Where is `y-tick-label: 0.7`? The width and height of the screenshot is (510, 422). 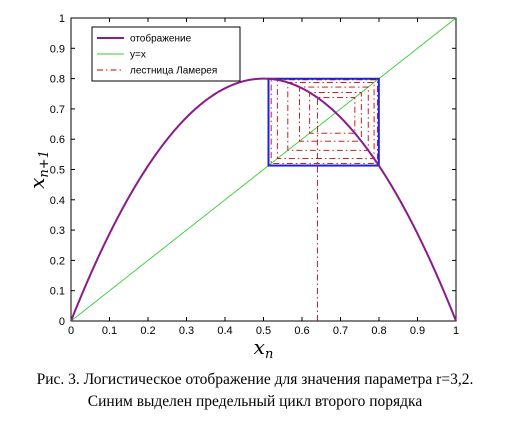
y-tick-label: 0.7 is located at coordinates (57, 110).